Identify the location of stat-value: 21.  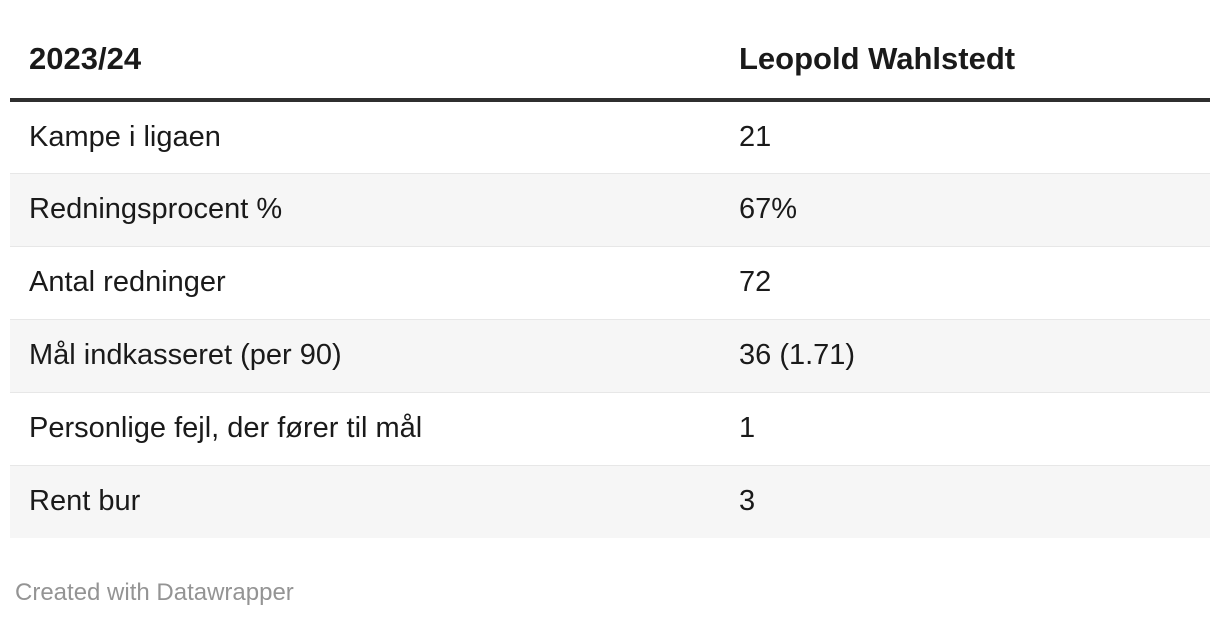
(755, 136).